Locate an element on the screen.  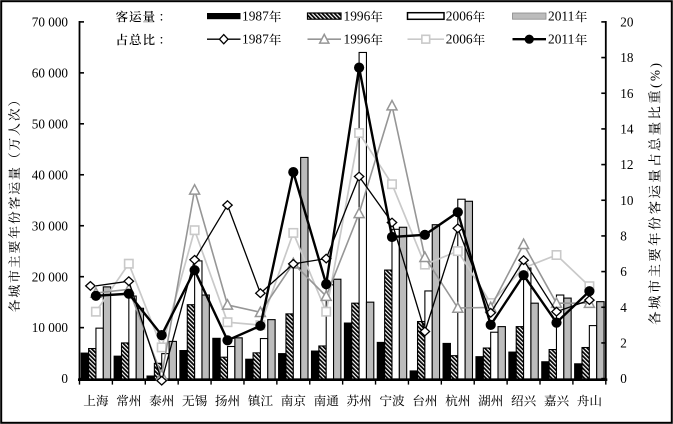
svg-text: 50 000 is located at coordinates (50, 123).